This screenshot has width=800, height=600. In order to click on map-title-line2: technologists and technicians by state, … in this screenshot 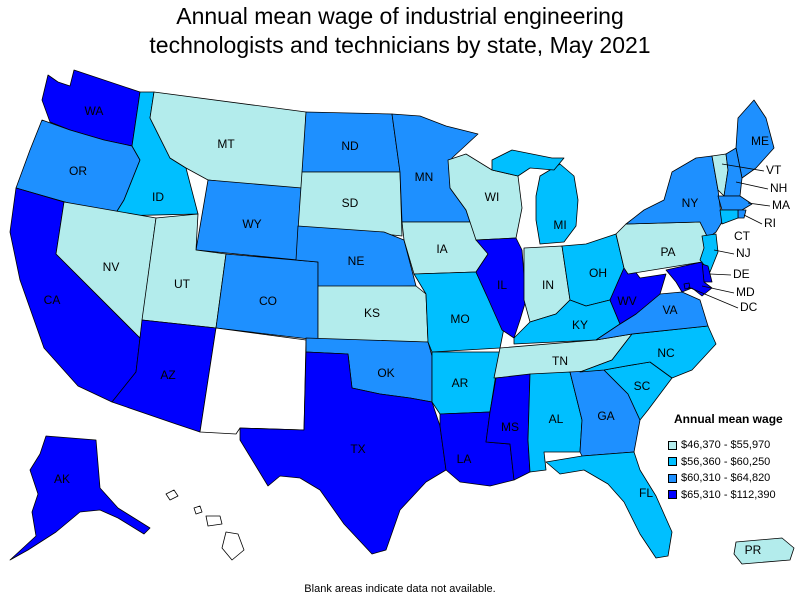, I will do `click(400, 45)`.